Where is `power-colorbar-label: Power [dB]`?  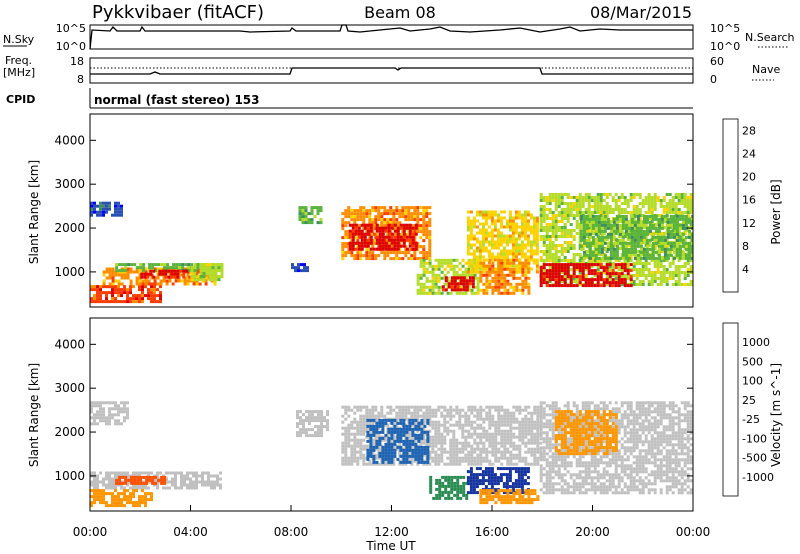
power-colorbar-label: Power [dB] is located at coordinates (776, 211).